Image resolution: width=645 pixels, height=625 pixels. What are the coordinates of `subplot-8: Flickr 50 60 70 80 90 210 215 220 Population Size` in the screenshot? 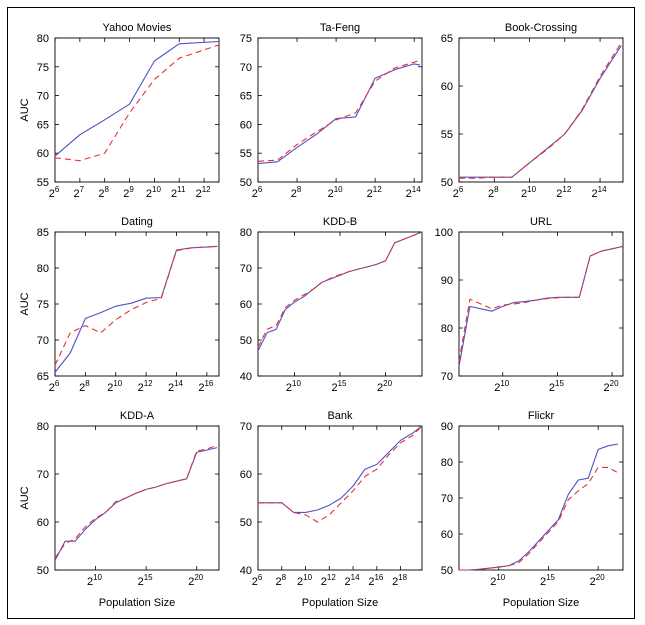 It's located at (532, 509).